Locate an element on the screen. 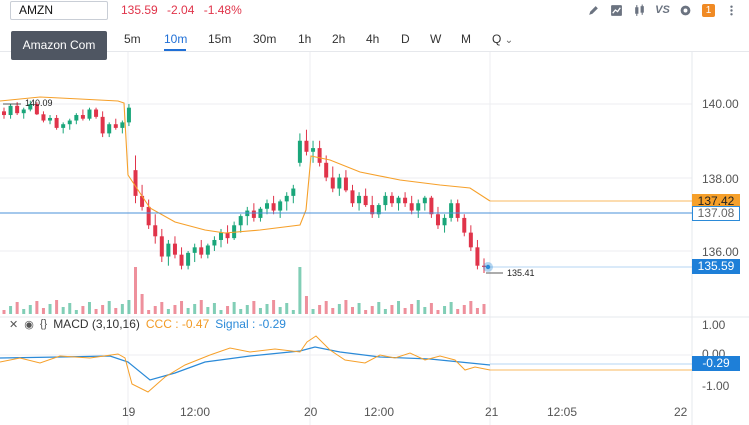  settings-gear-icon is located at coordinates (685, 10).